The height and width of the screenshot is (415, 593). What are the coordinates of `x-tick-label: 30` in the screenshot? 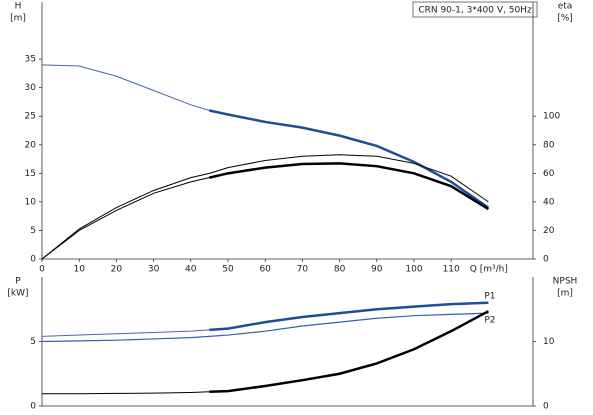 It's located at (154, 270).